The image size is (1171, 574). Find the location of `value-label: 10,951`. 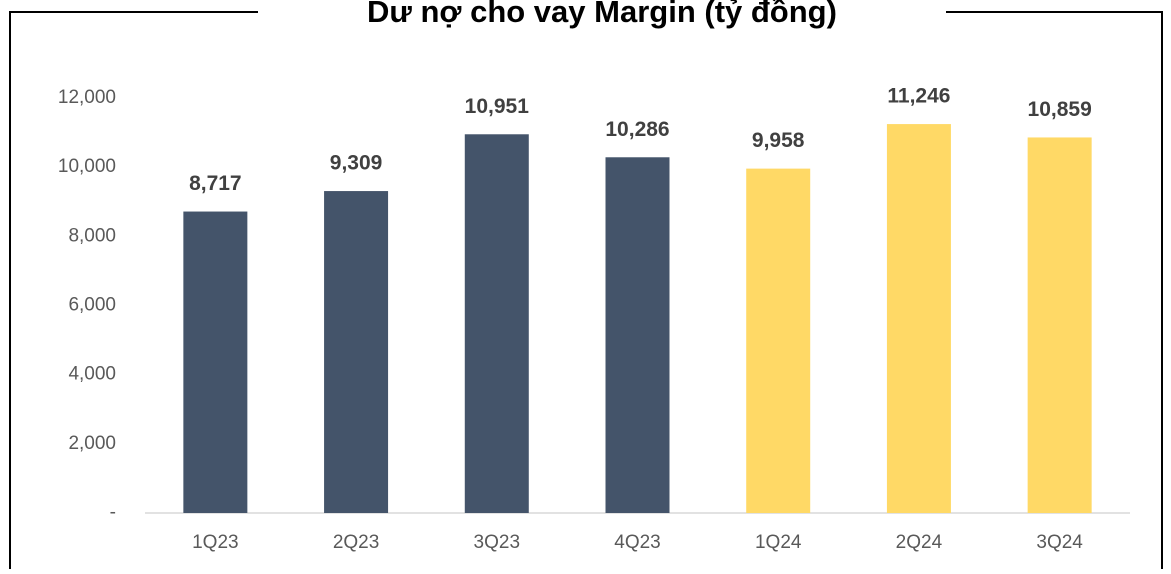

value-label: 10,951 is located at coordinates (497, 106).